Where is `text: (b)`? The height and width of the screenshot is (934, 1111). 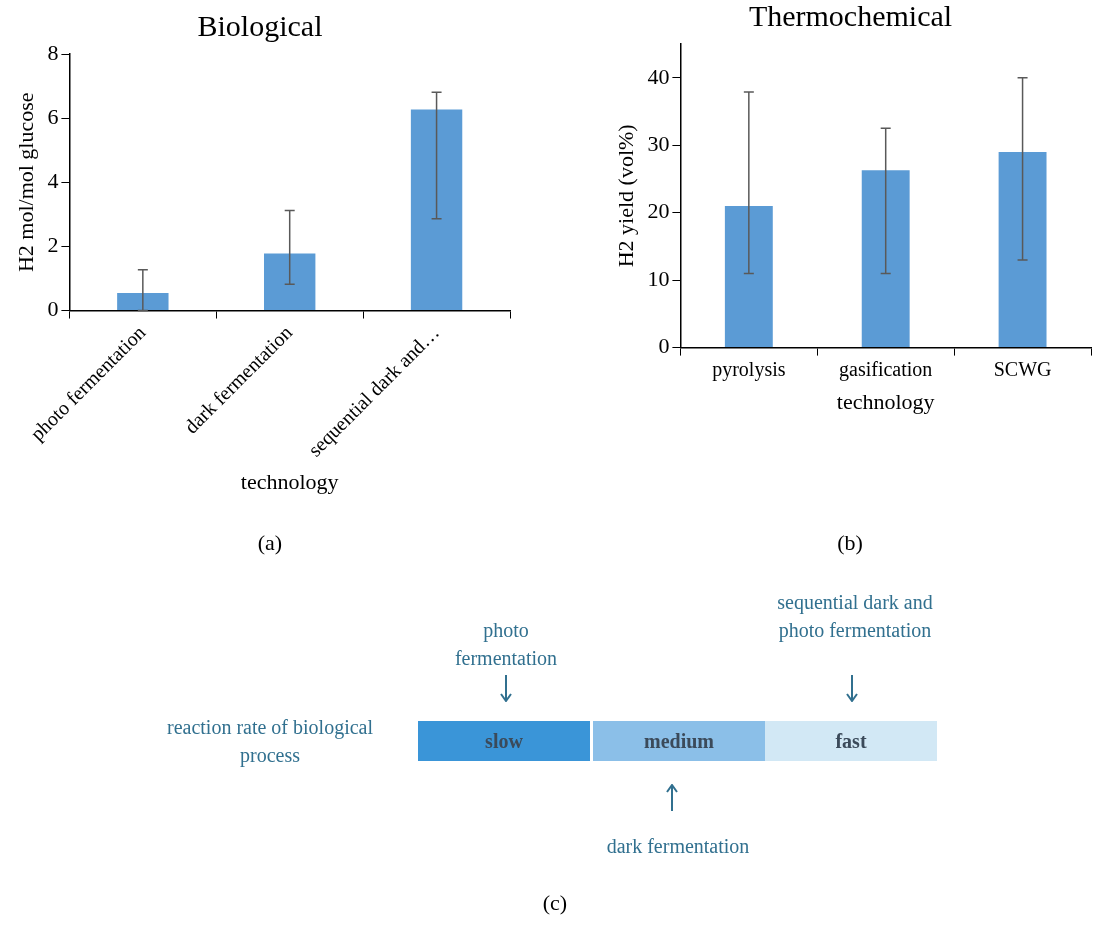 text: (b) is located at coordinates (850, 543).